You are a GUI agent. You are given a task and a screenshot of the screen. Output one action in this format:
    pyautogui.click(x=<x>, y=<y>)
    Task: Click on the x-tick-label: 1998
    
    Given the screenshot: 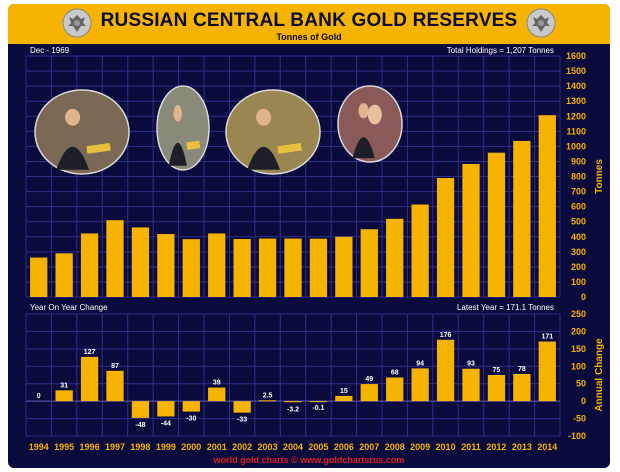 What is the action you would take?
    pyautogui.click(x=140, y=447)
    